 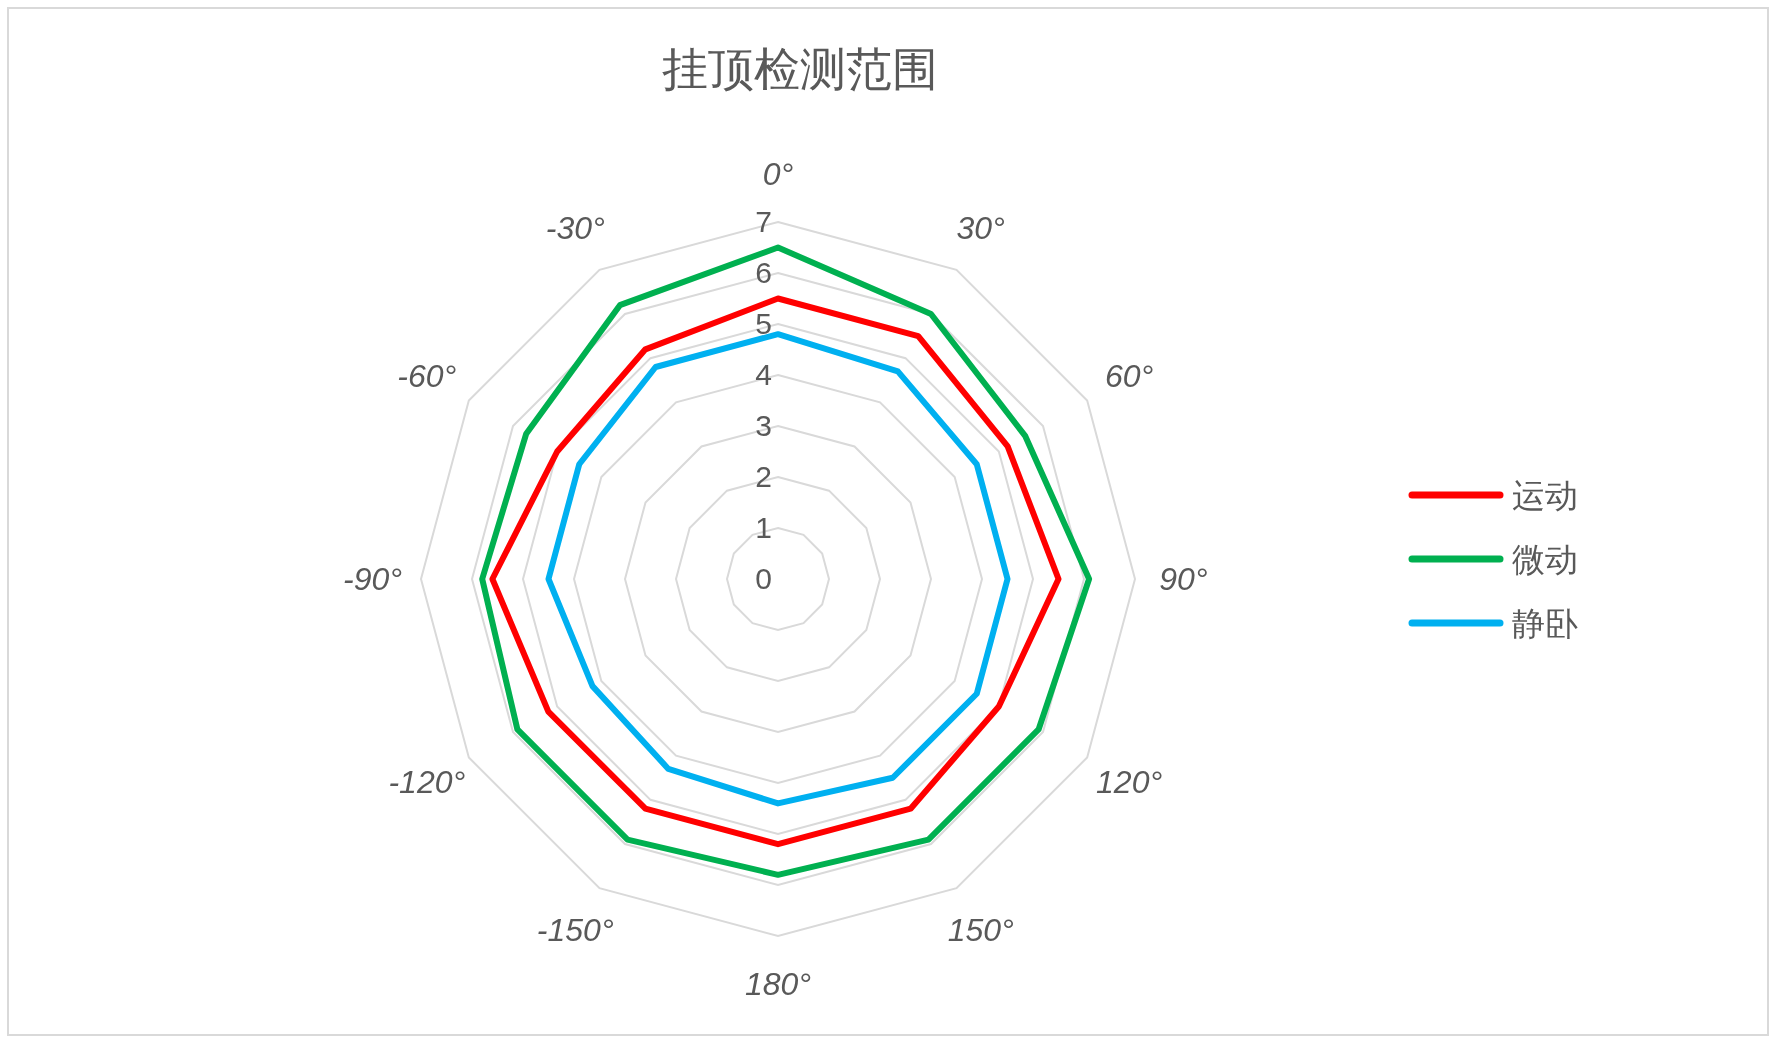 What do you see at coordinates (1129, 376) in the screenshot?
I see `spoke-label: 60°` at bounding box center [1129, 376].